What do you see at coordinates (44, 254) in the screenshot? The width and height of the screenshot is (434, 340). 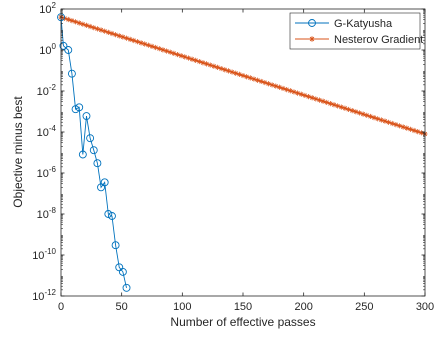 I see `y-tick-label-1: 10⁻¹⁰` at bounding box center [44, 254].